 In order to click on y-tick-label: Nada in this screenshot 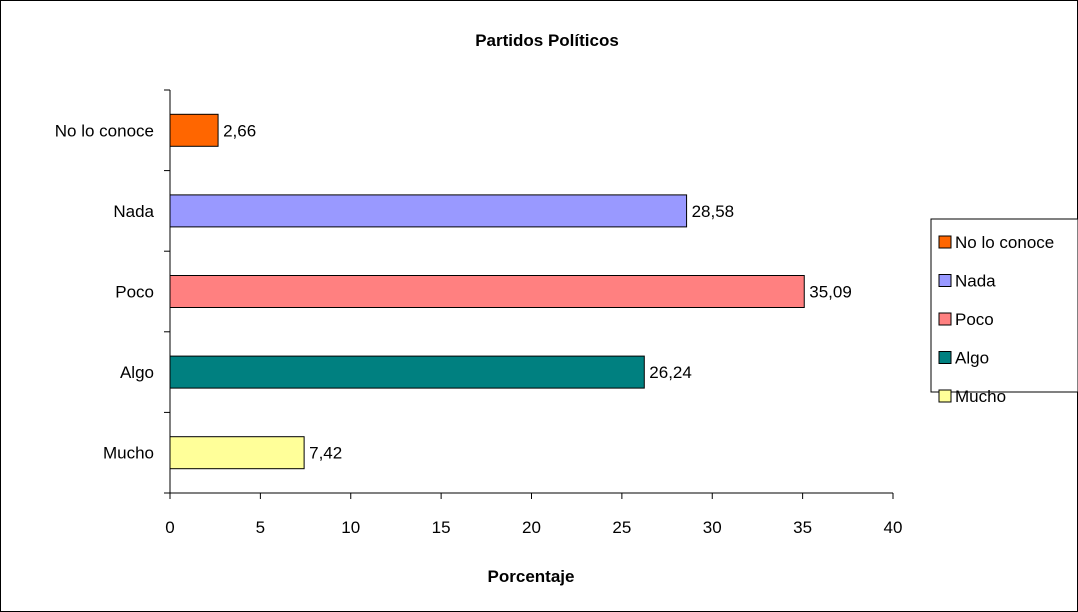, I will do `click(133, 211)`.